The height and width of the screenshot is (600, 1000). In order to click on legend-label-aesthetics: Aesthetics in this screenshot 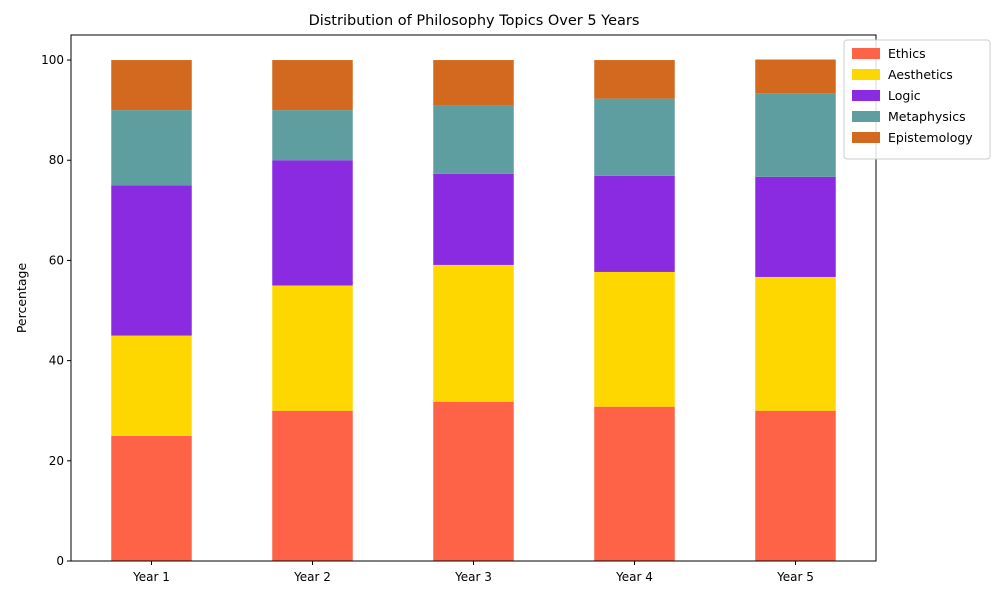, I will do `click(920, 74)`.